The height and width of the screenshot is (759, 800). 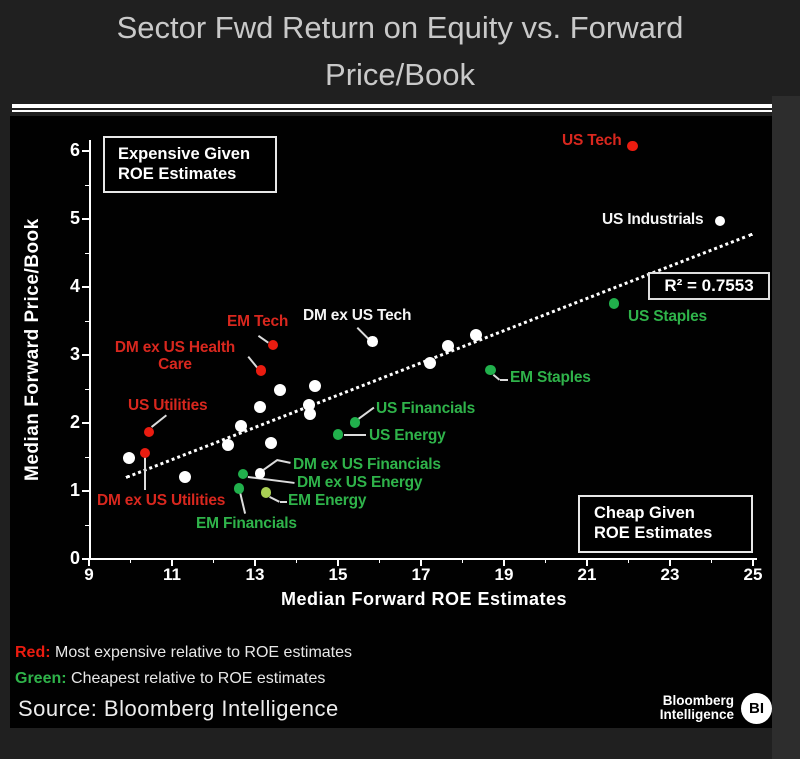 I want to click on point-label: US Utilities, so click(x=168, y=405).